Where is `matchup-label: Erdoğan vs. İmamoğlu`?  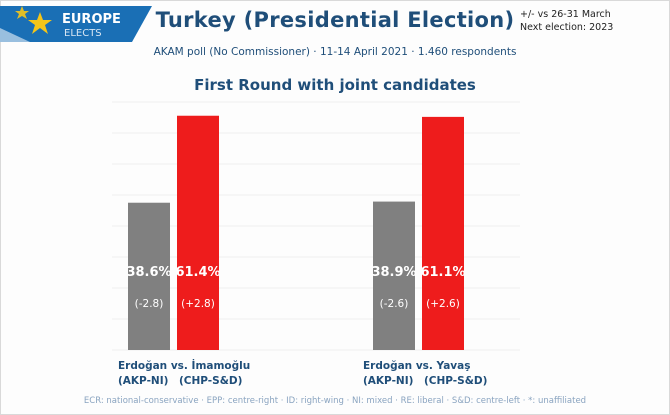
matchup-label: Erdoğan vs. İmamoğlu is located at coordinates (184, 365).